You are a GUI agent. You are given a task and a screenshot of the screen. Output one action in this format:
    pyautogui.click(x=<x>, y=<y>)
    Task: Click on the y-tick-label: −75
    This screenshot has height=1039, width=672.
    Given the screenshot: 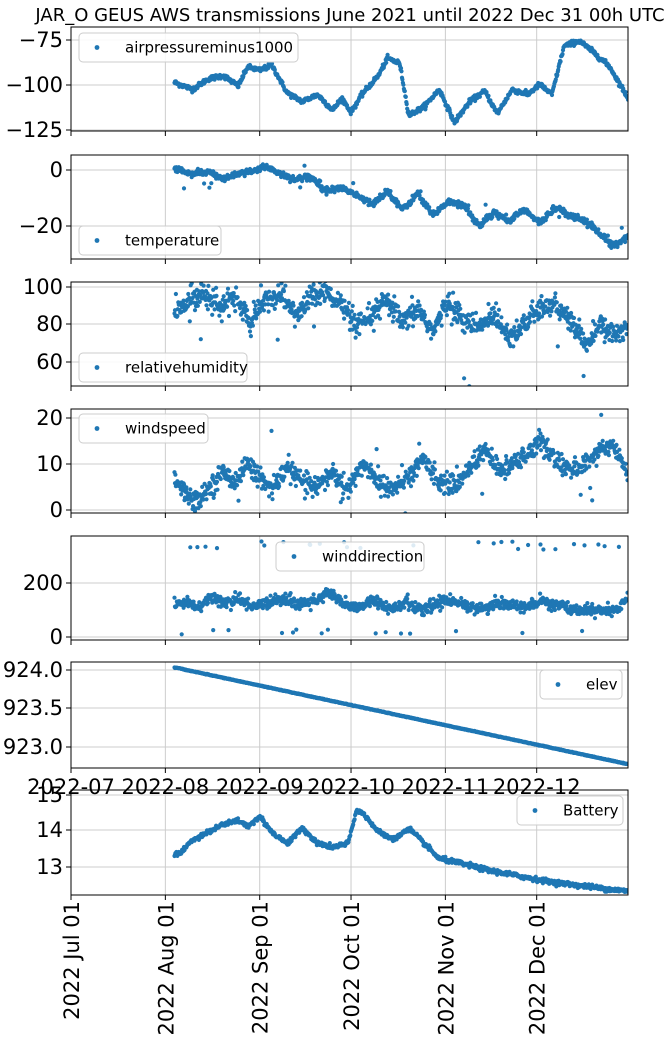 What is the action you would take?
    pyautogui.click(x=41, y=40)
    